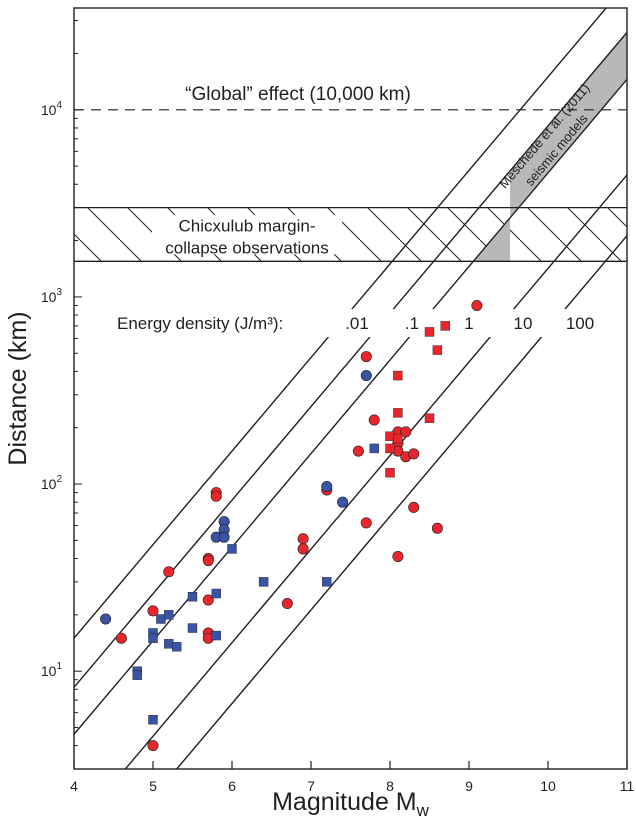 Image resolution: width=636 pixels, height=828 pixels. I want to click on energy-line-label-1: .1, so click(412, 323).